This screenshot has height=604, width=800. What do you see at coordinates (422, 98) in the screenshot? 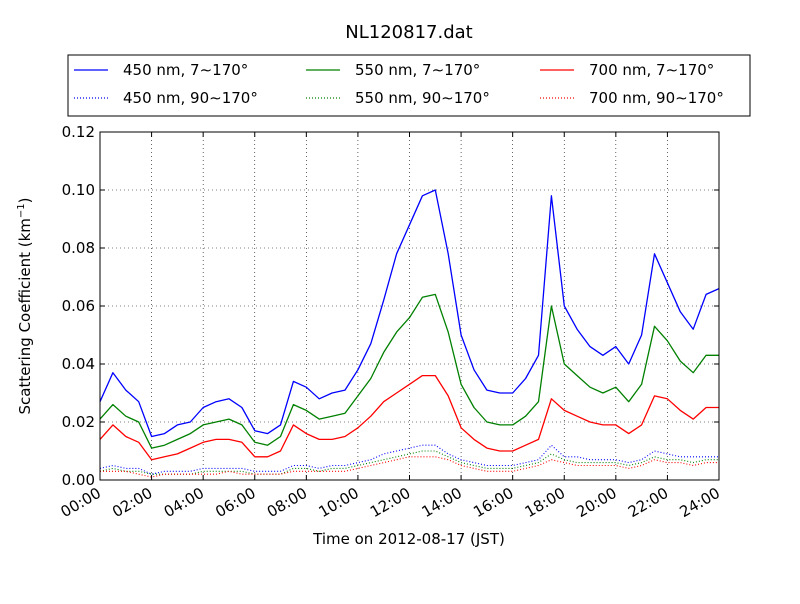
I see `legend-label-4: 550 nm, 90∼170°` at bounding box center [422, 98].